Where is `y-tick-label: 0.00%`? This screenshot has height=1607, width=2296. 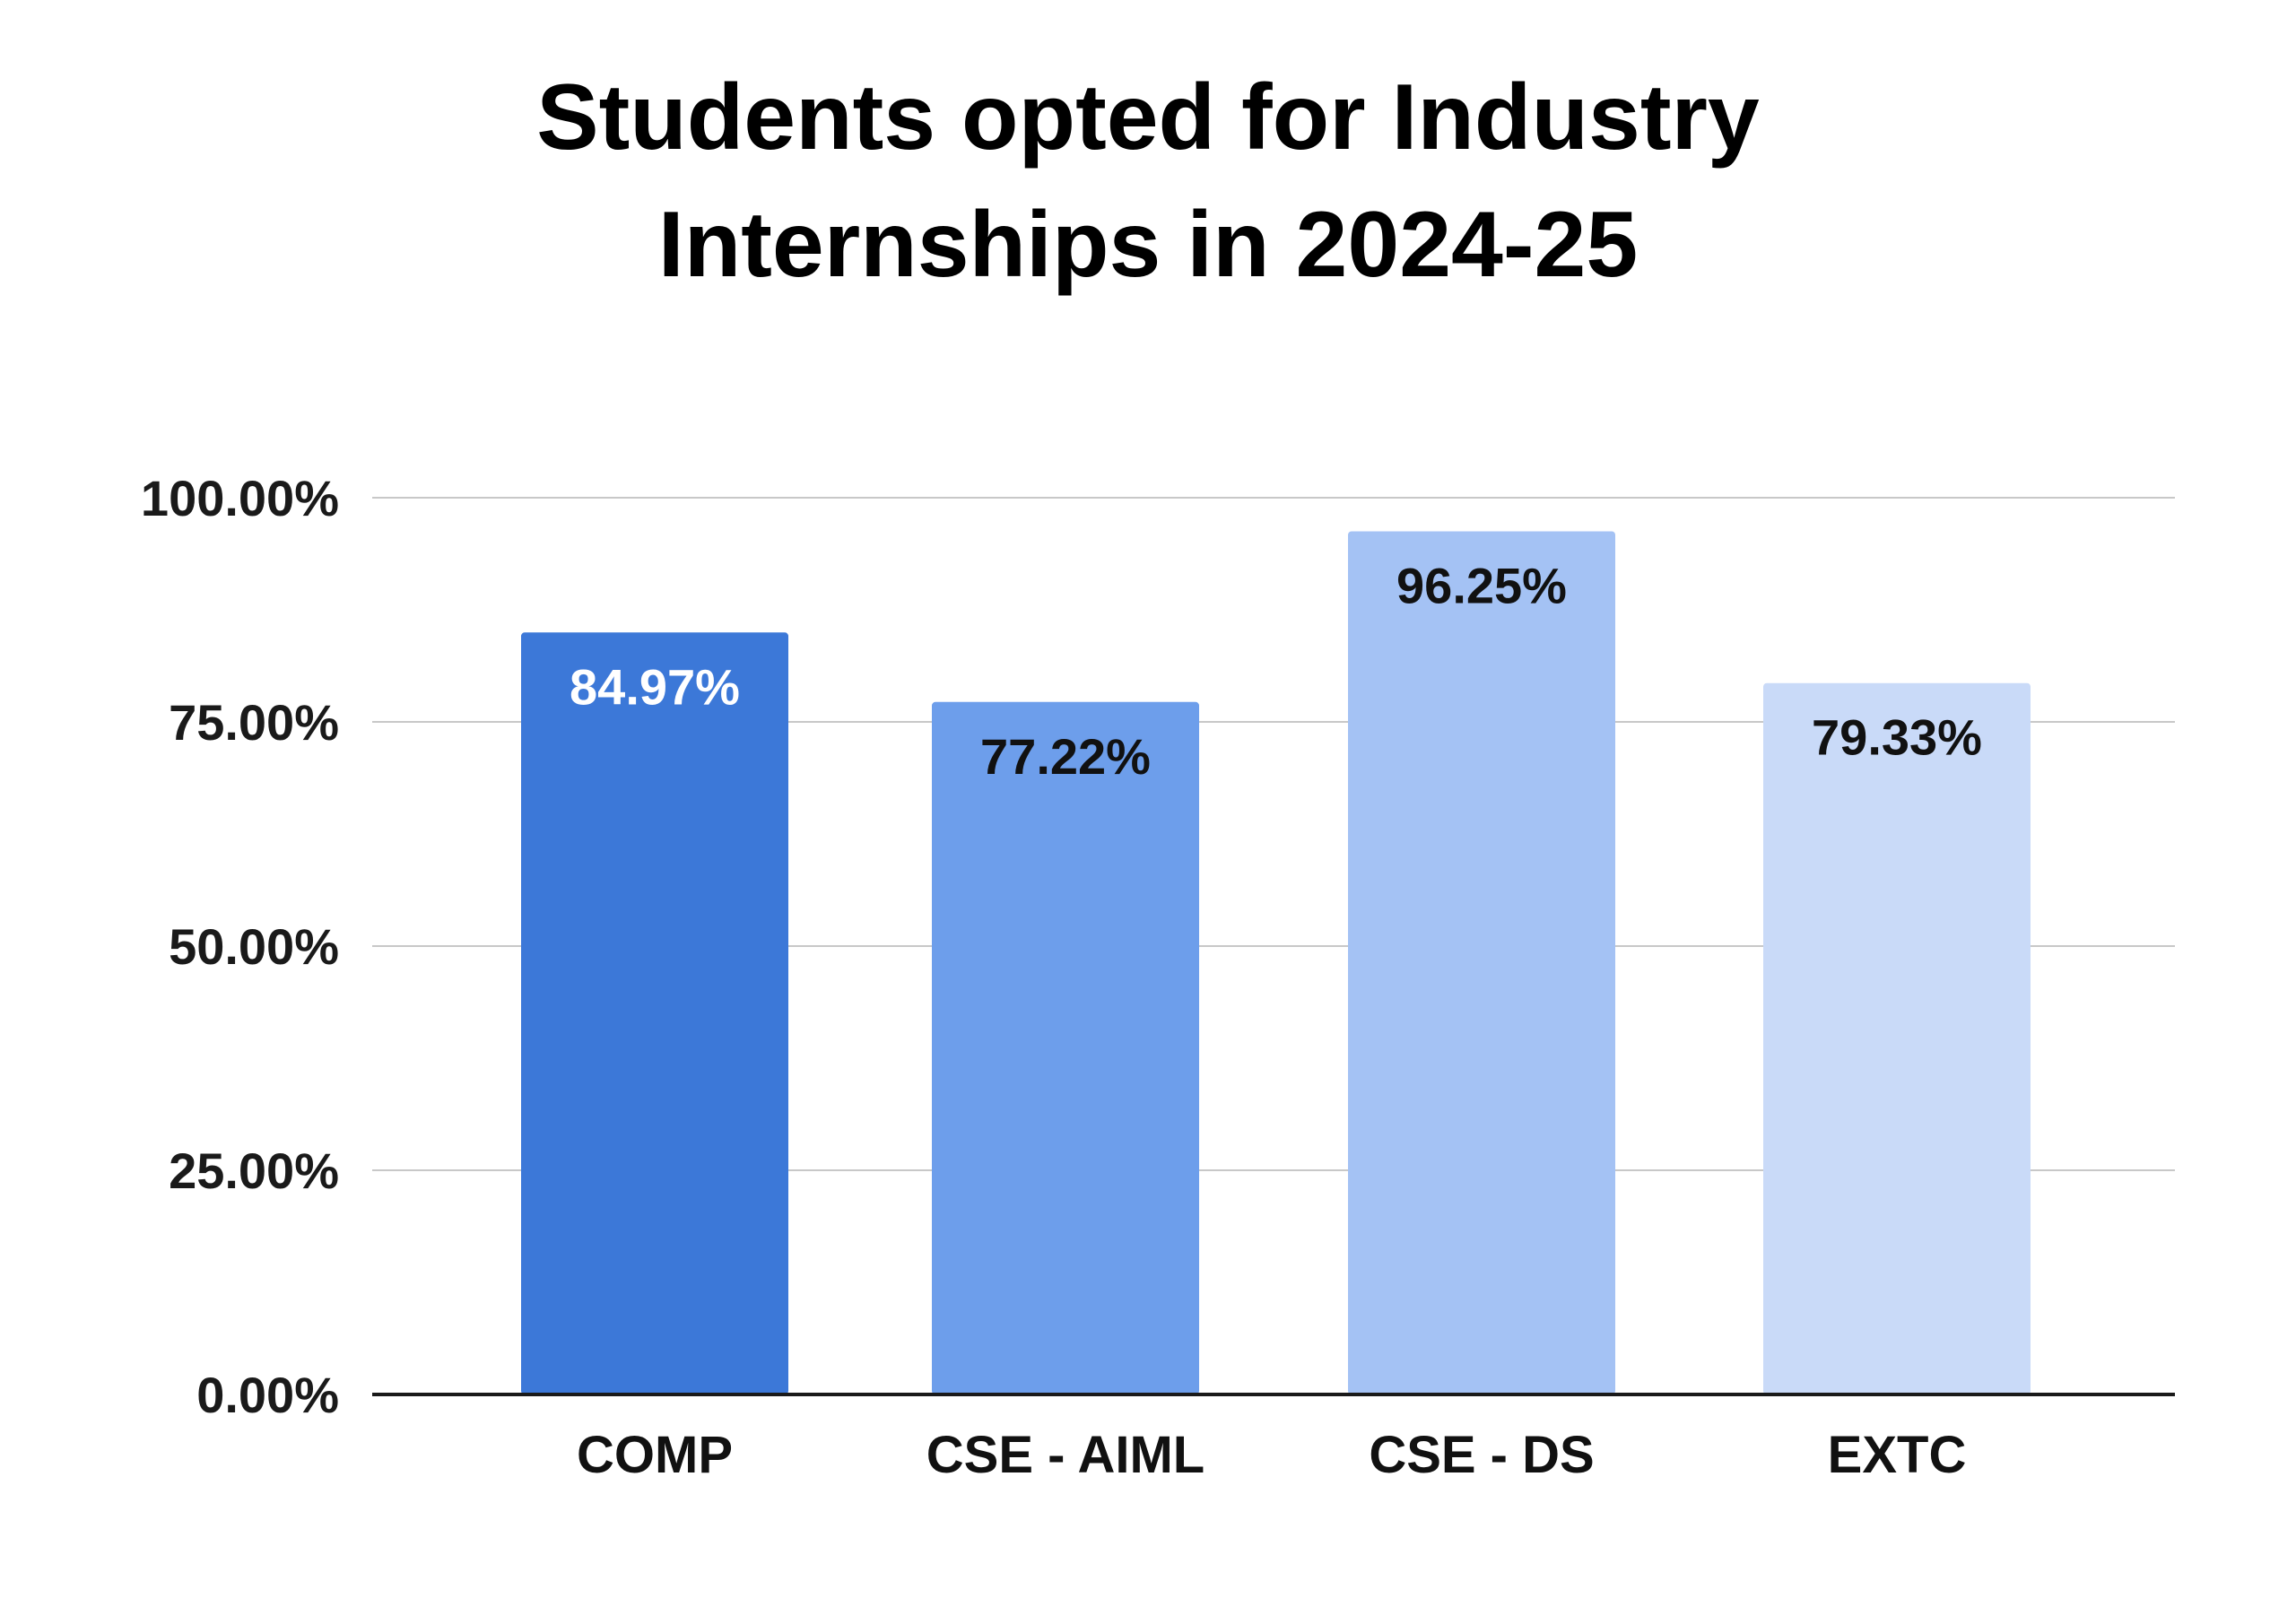
y-tick-label: 0.00% is located at coordinates (267, 1395).